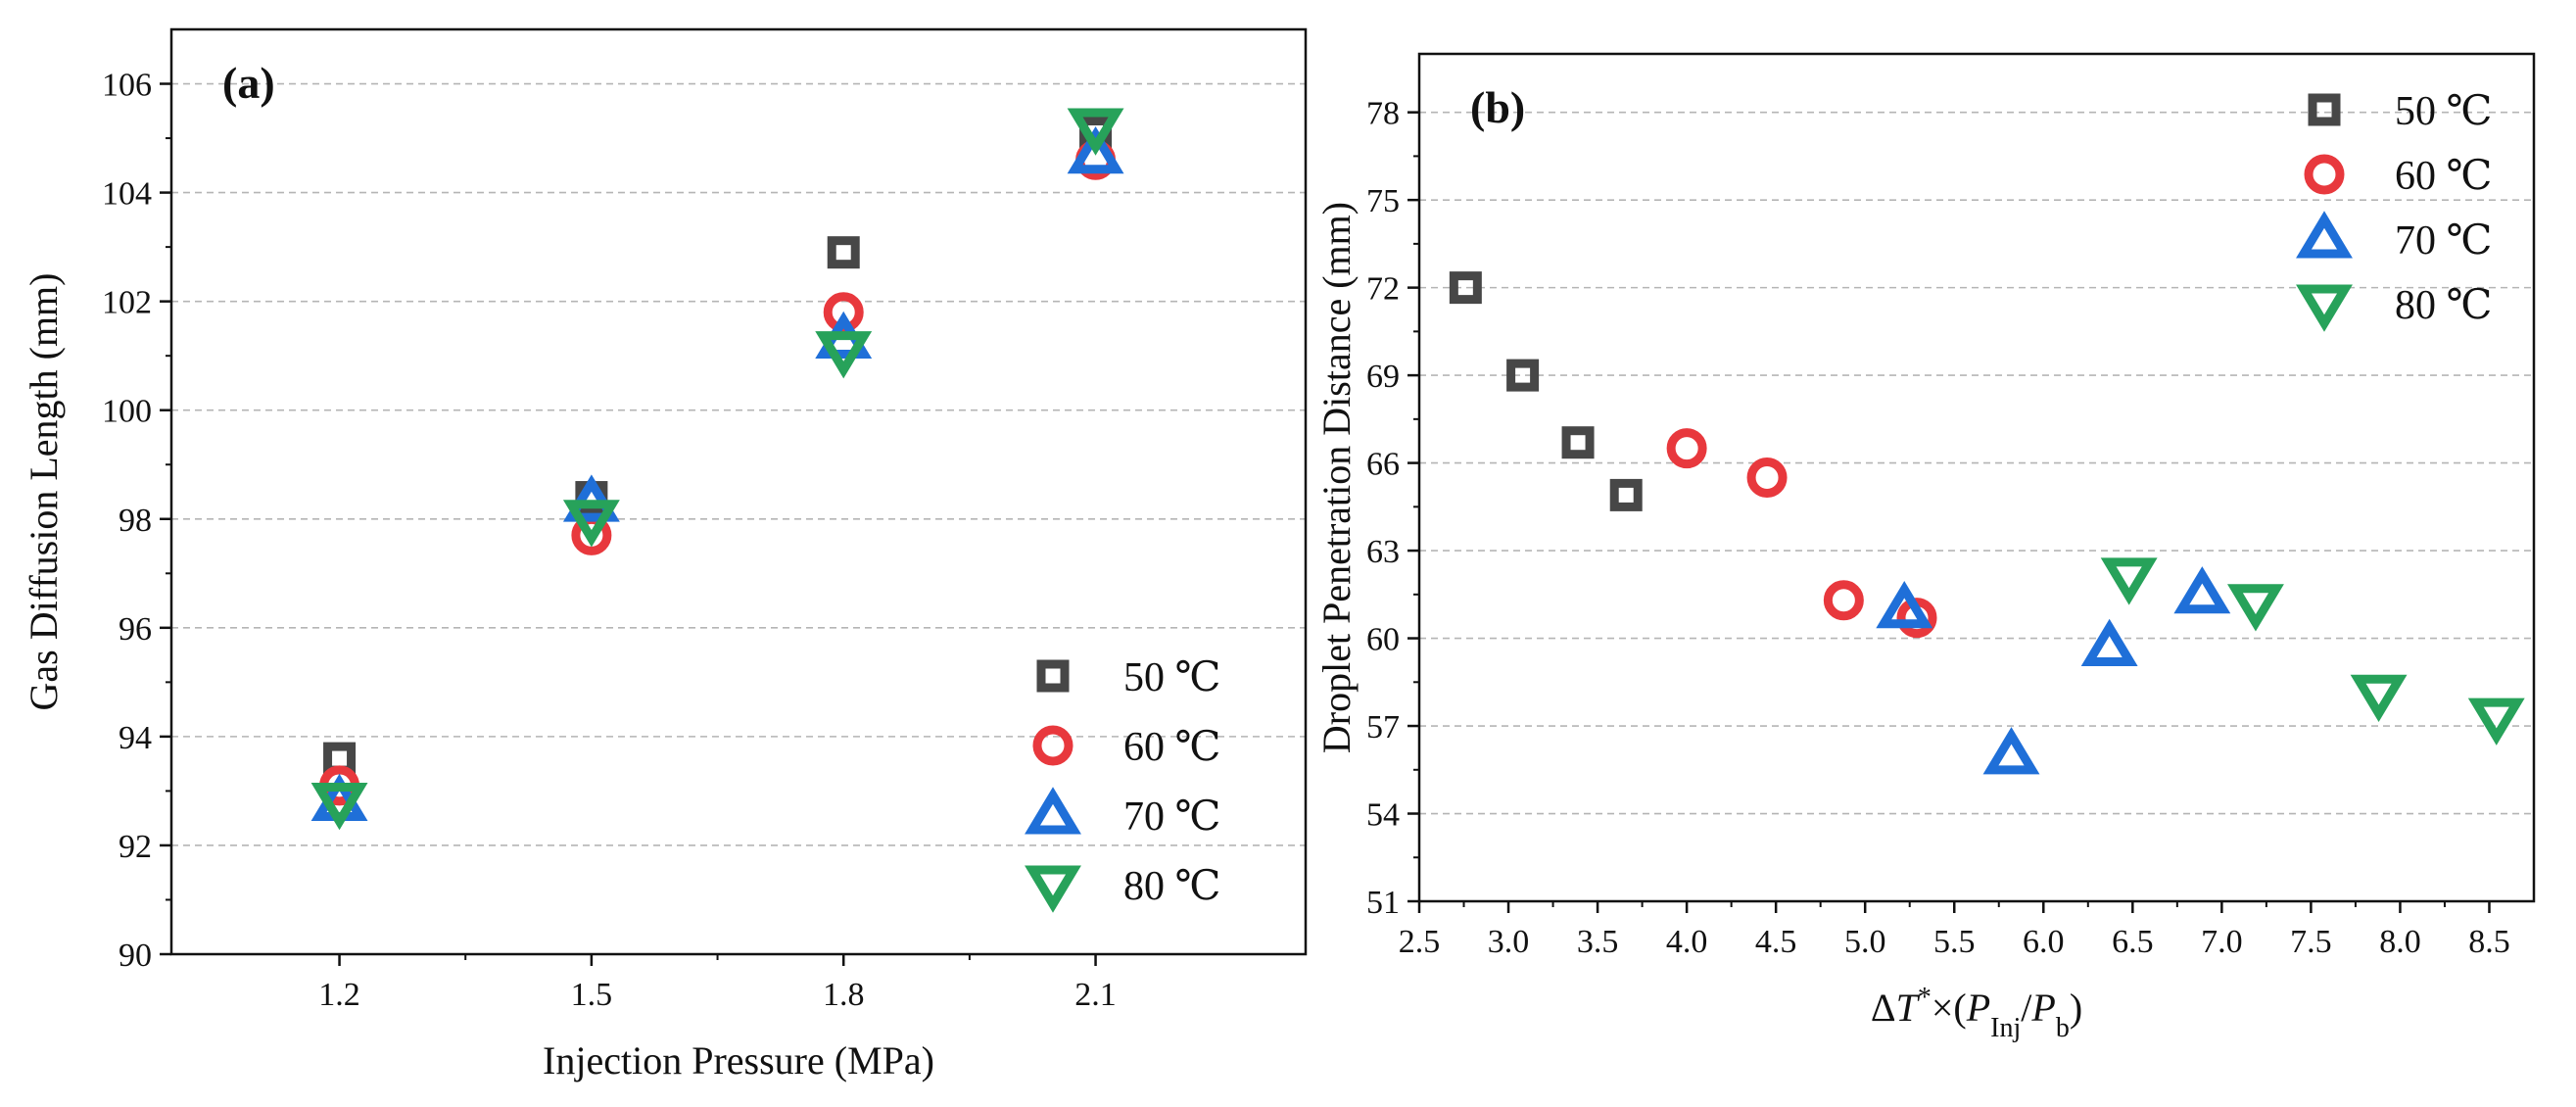  Describe the element at coordinates (2006, 1028) in the screenshot. I see `x-axis-title-part: Inj` at that location.